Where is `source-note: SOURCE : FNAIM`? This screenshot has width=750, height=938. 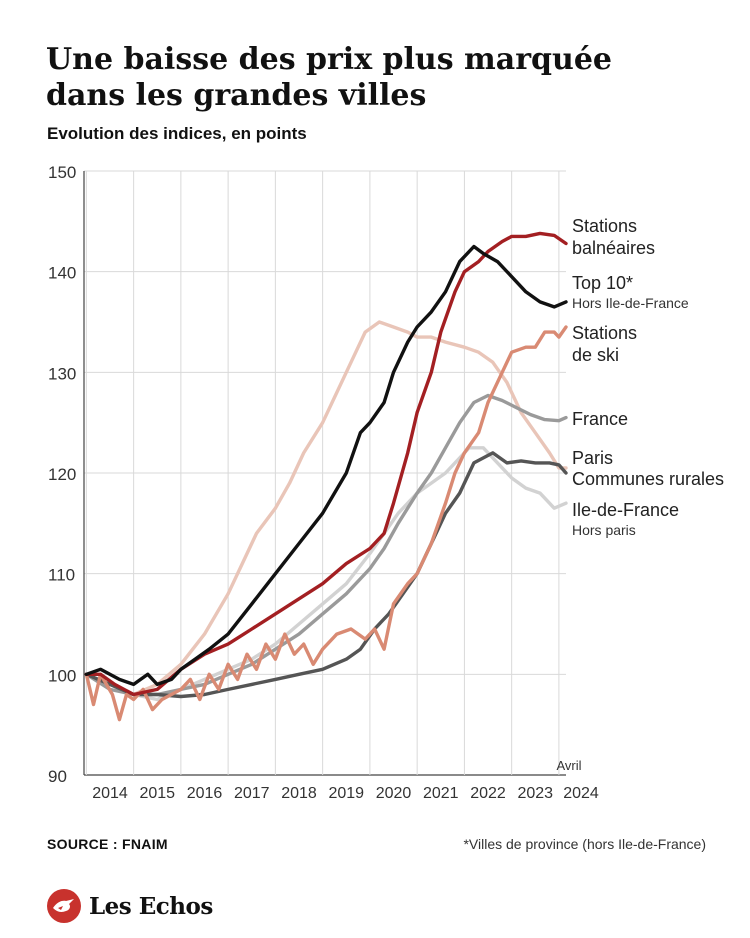
source-note: SOURCE : FNAIM is located at coordinates (107, 844).